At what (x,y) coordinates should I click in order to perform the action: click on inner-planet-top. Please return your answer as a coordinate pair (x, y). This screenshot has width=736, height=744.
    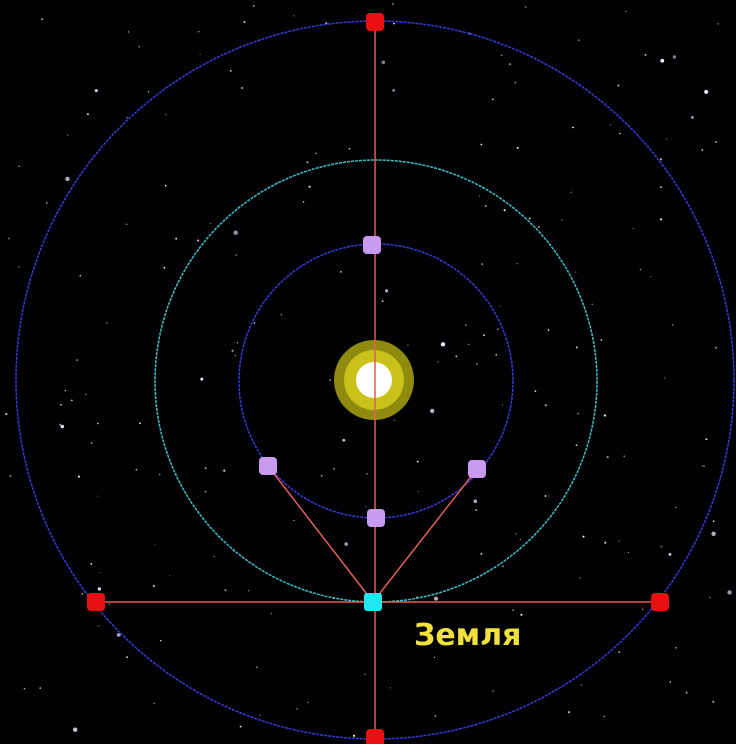
    Looking at the image, I should click on (372, 245).